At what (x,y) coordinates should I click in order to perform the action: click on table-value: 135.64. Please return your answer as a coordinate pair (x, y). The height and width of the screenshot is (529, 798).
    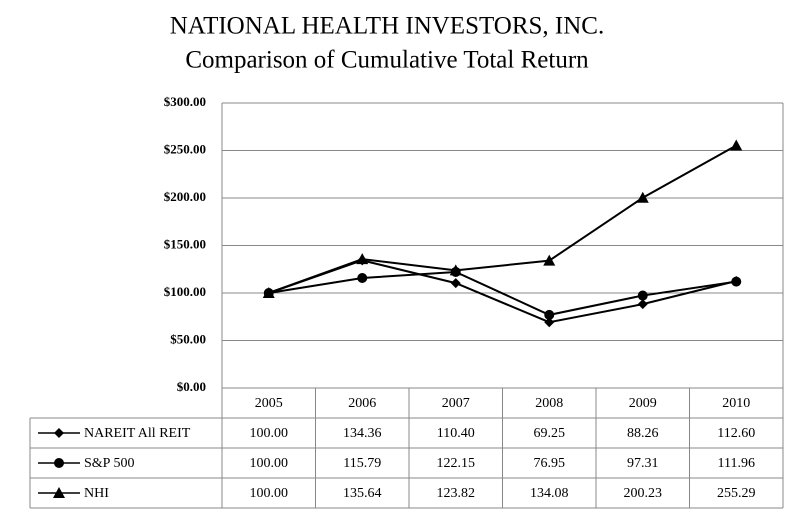
    Looking at the image, I should click on (362, 493).